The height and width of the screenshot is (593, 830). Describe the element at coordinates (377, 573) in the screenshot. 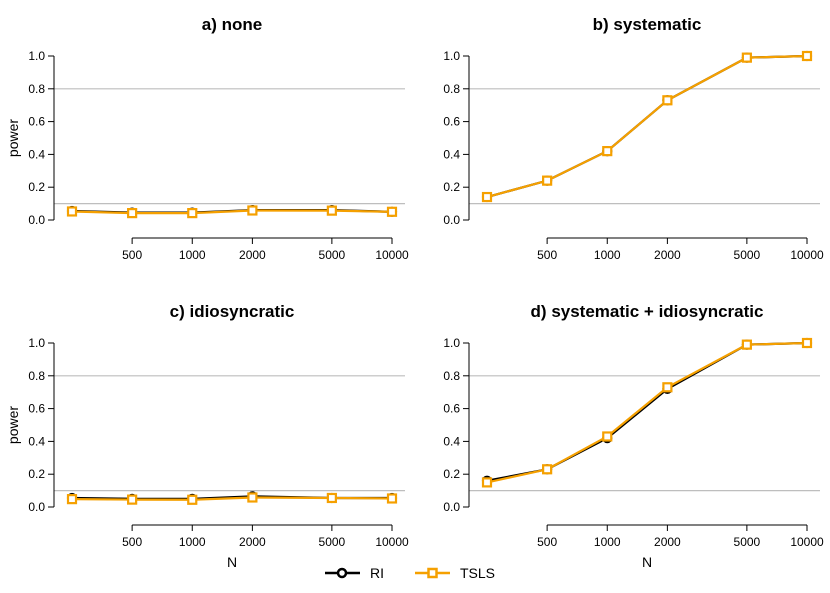

I see `legend-ri-label: RI` at that location.